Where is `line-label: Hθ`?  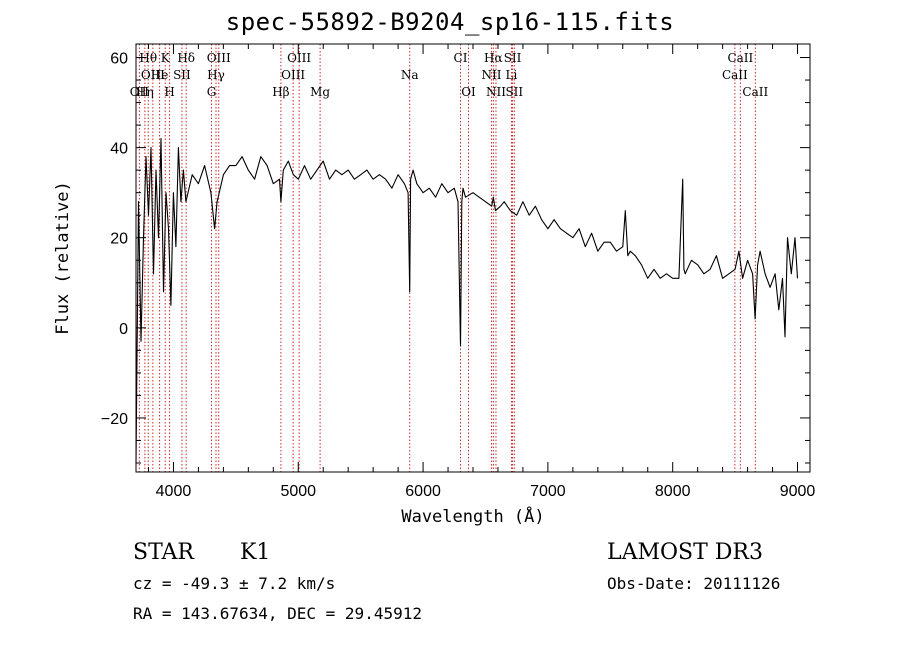
line-label: Hθ is located at coordinates (148, 58).